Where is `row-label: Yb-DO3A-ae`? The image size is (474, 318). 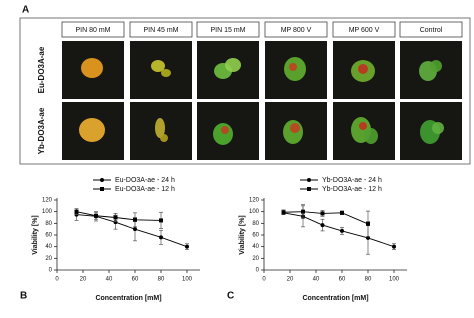 row-label: Yb-DO3A-ae is located at coordinates (41, 130).